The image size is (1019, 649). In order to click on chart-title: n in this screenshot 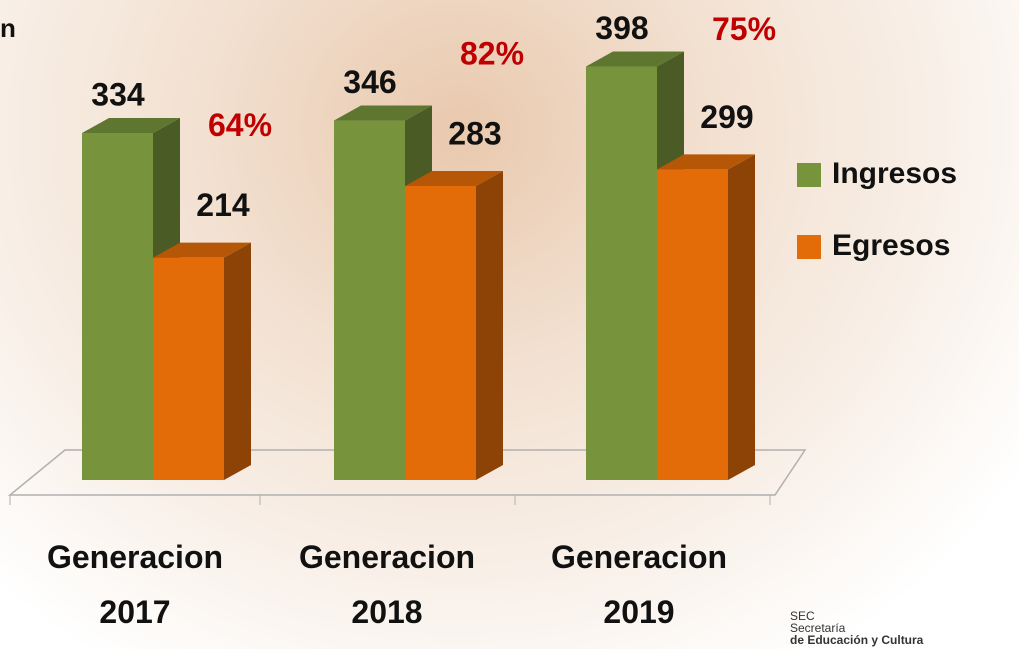, I will do `click(8, 28)`.